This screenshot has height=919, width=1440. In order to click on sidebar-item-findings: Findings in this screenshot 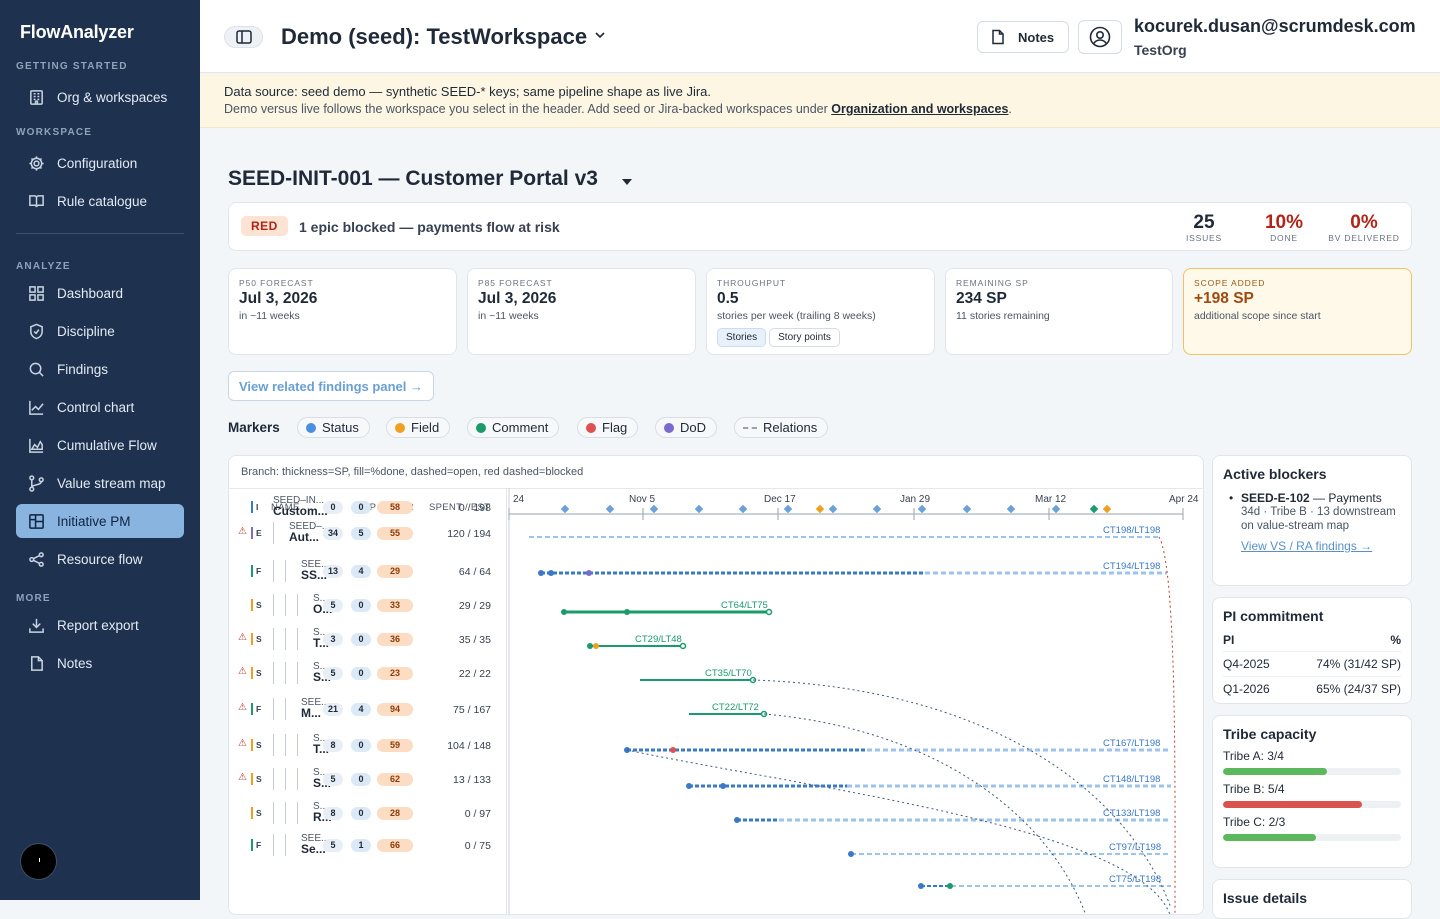, I will do `click(100, 369)`.